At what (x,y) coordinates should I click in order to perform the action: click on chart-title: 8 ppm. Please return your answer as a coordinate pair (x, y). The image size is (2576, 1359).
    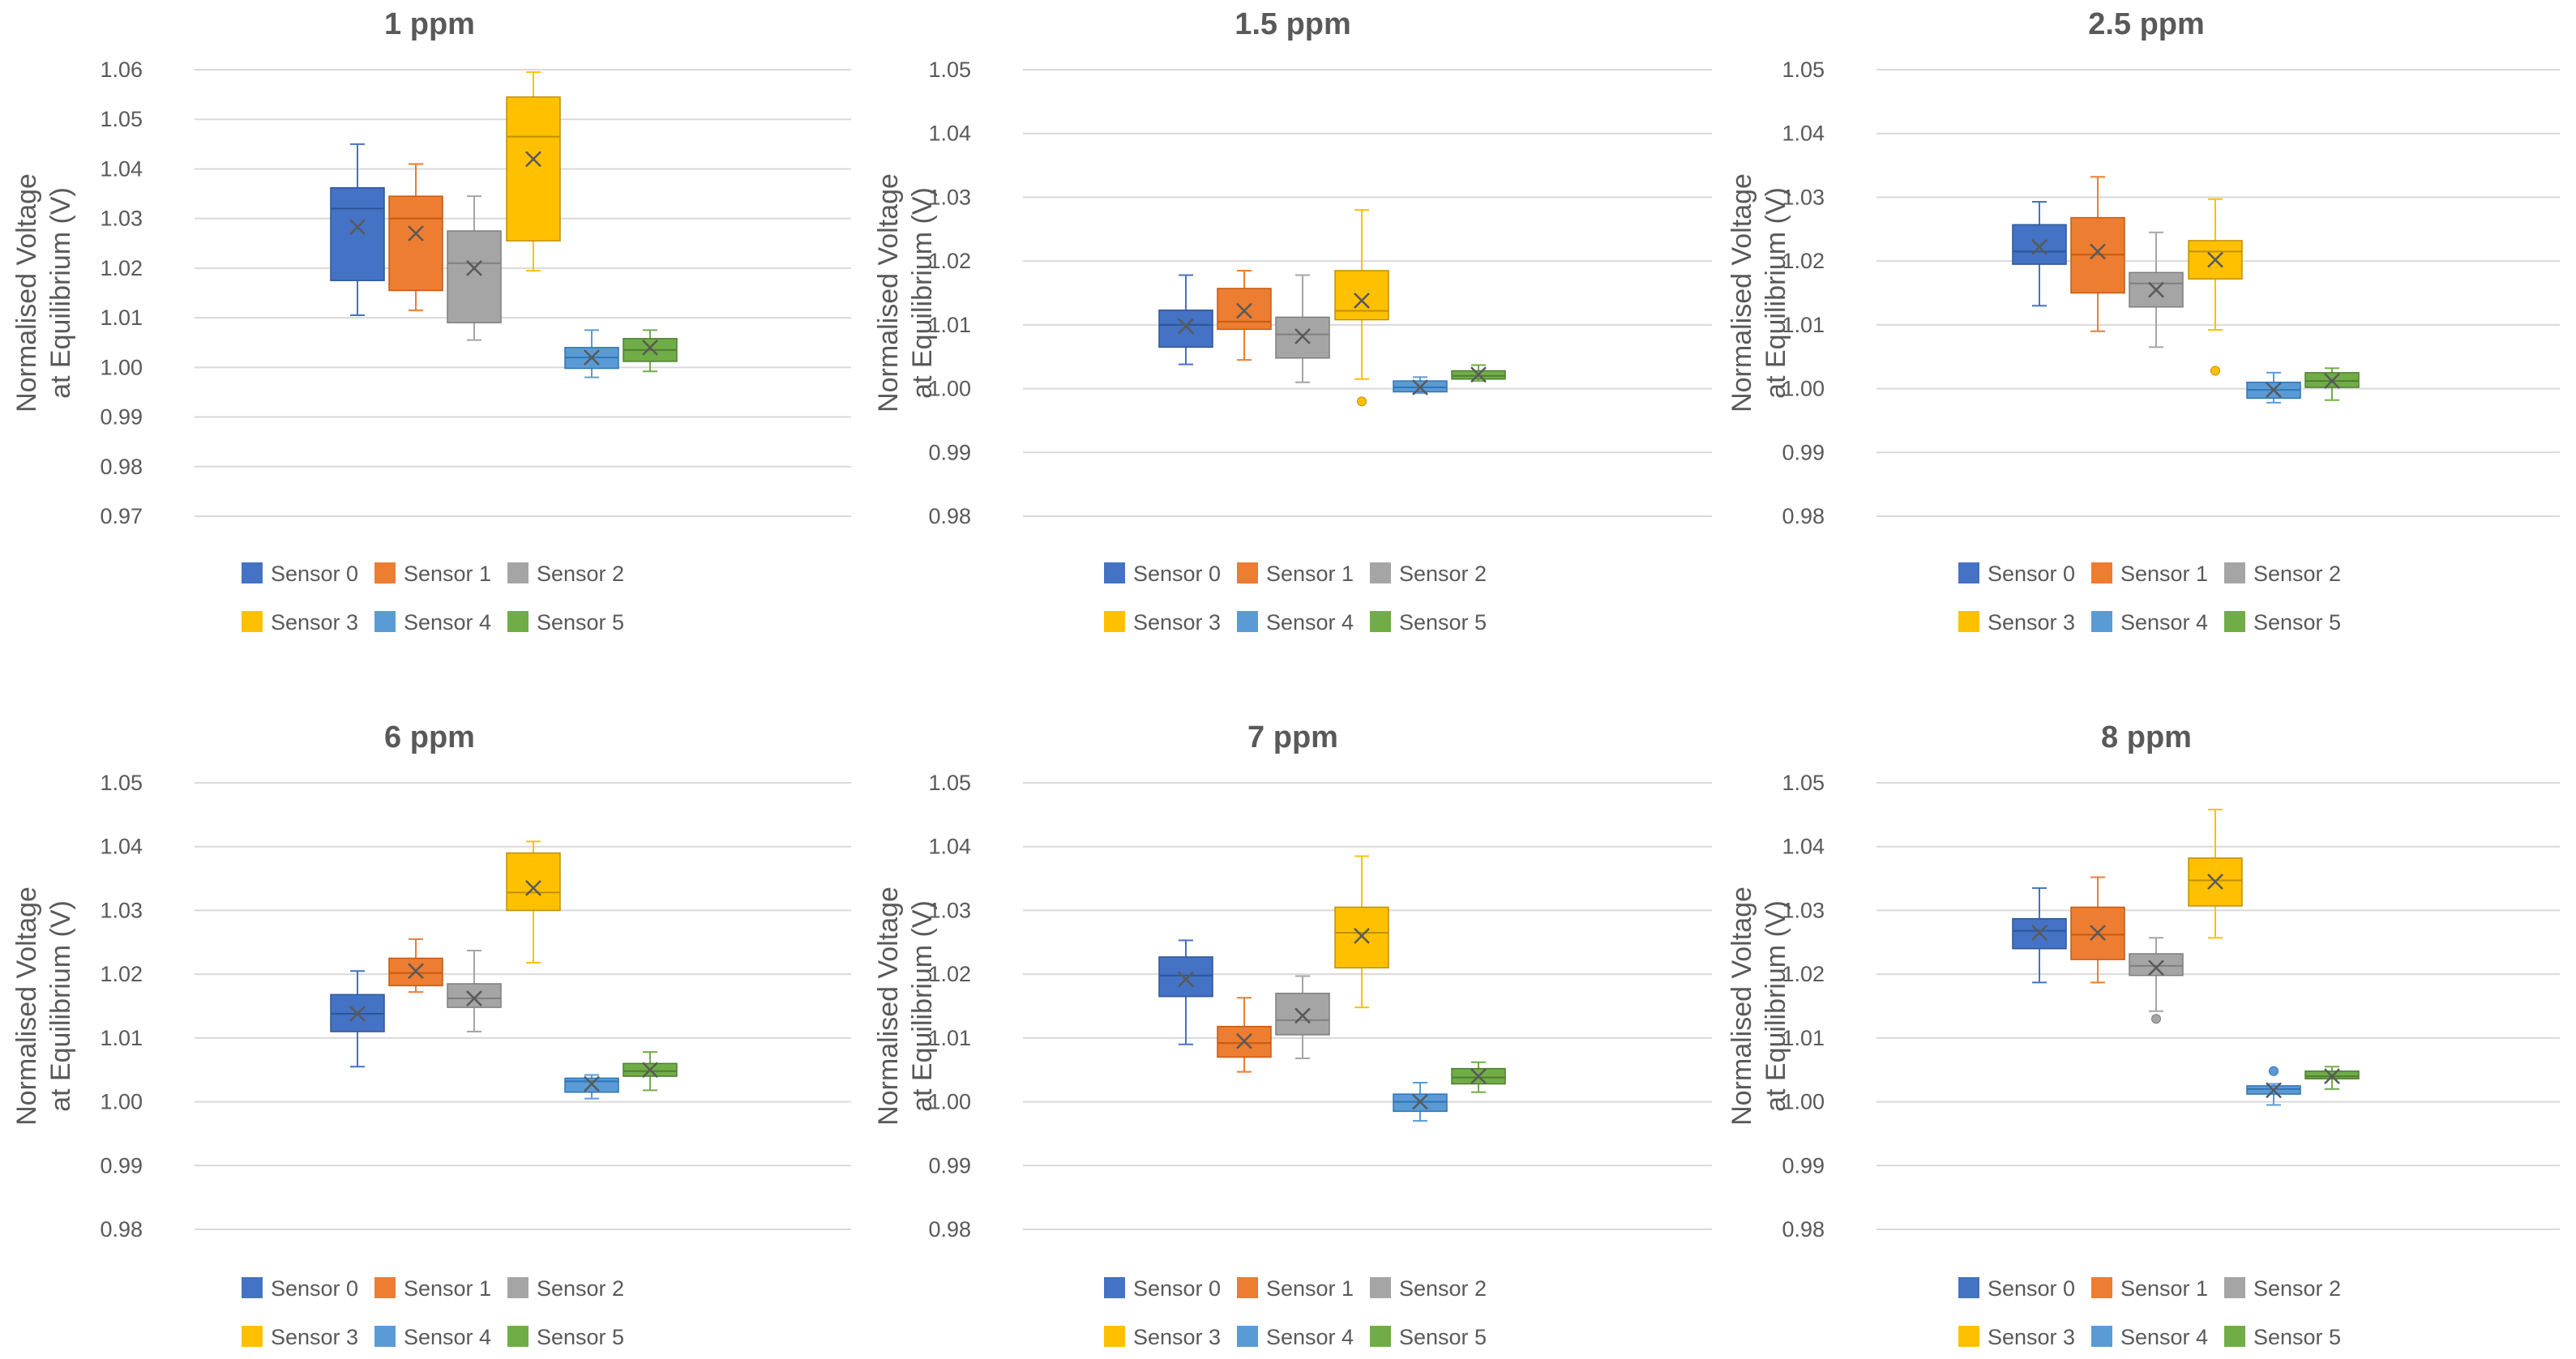
    Looking at the image, I should click on (2146, 737).